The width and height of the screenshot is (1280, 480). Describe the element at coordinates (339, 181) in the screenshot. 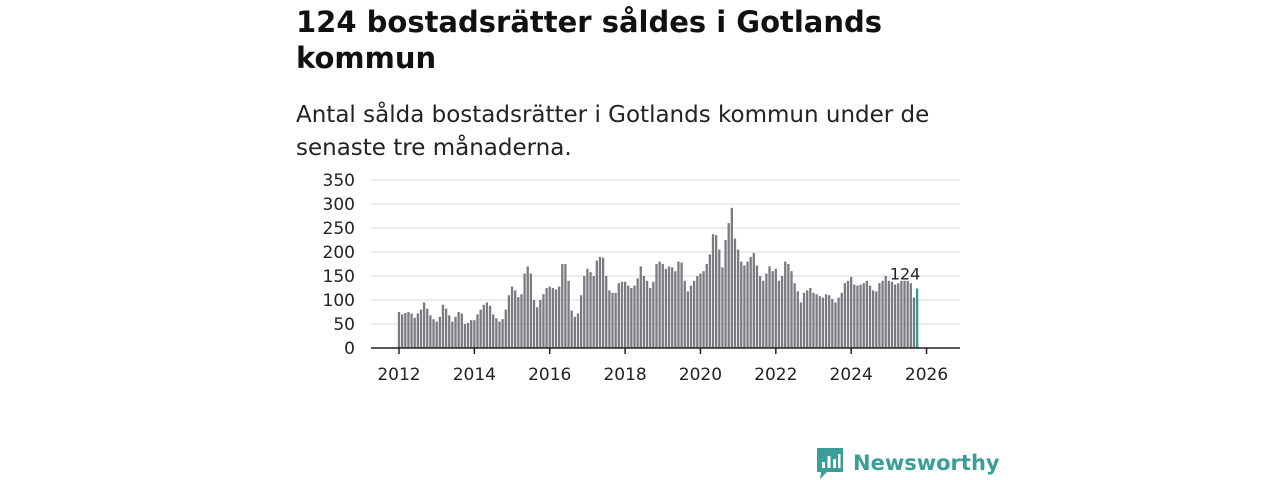

I see `y-tick-label: 350` at that location.